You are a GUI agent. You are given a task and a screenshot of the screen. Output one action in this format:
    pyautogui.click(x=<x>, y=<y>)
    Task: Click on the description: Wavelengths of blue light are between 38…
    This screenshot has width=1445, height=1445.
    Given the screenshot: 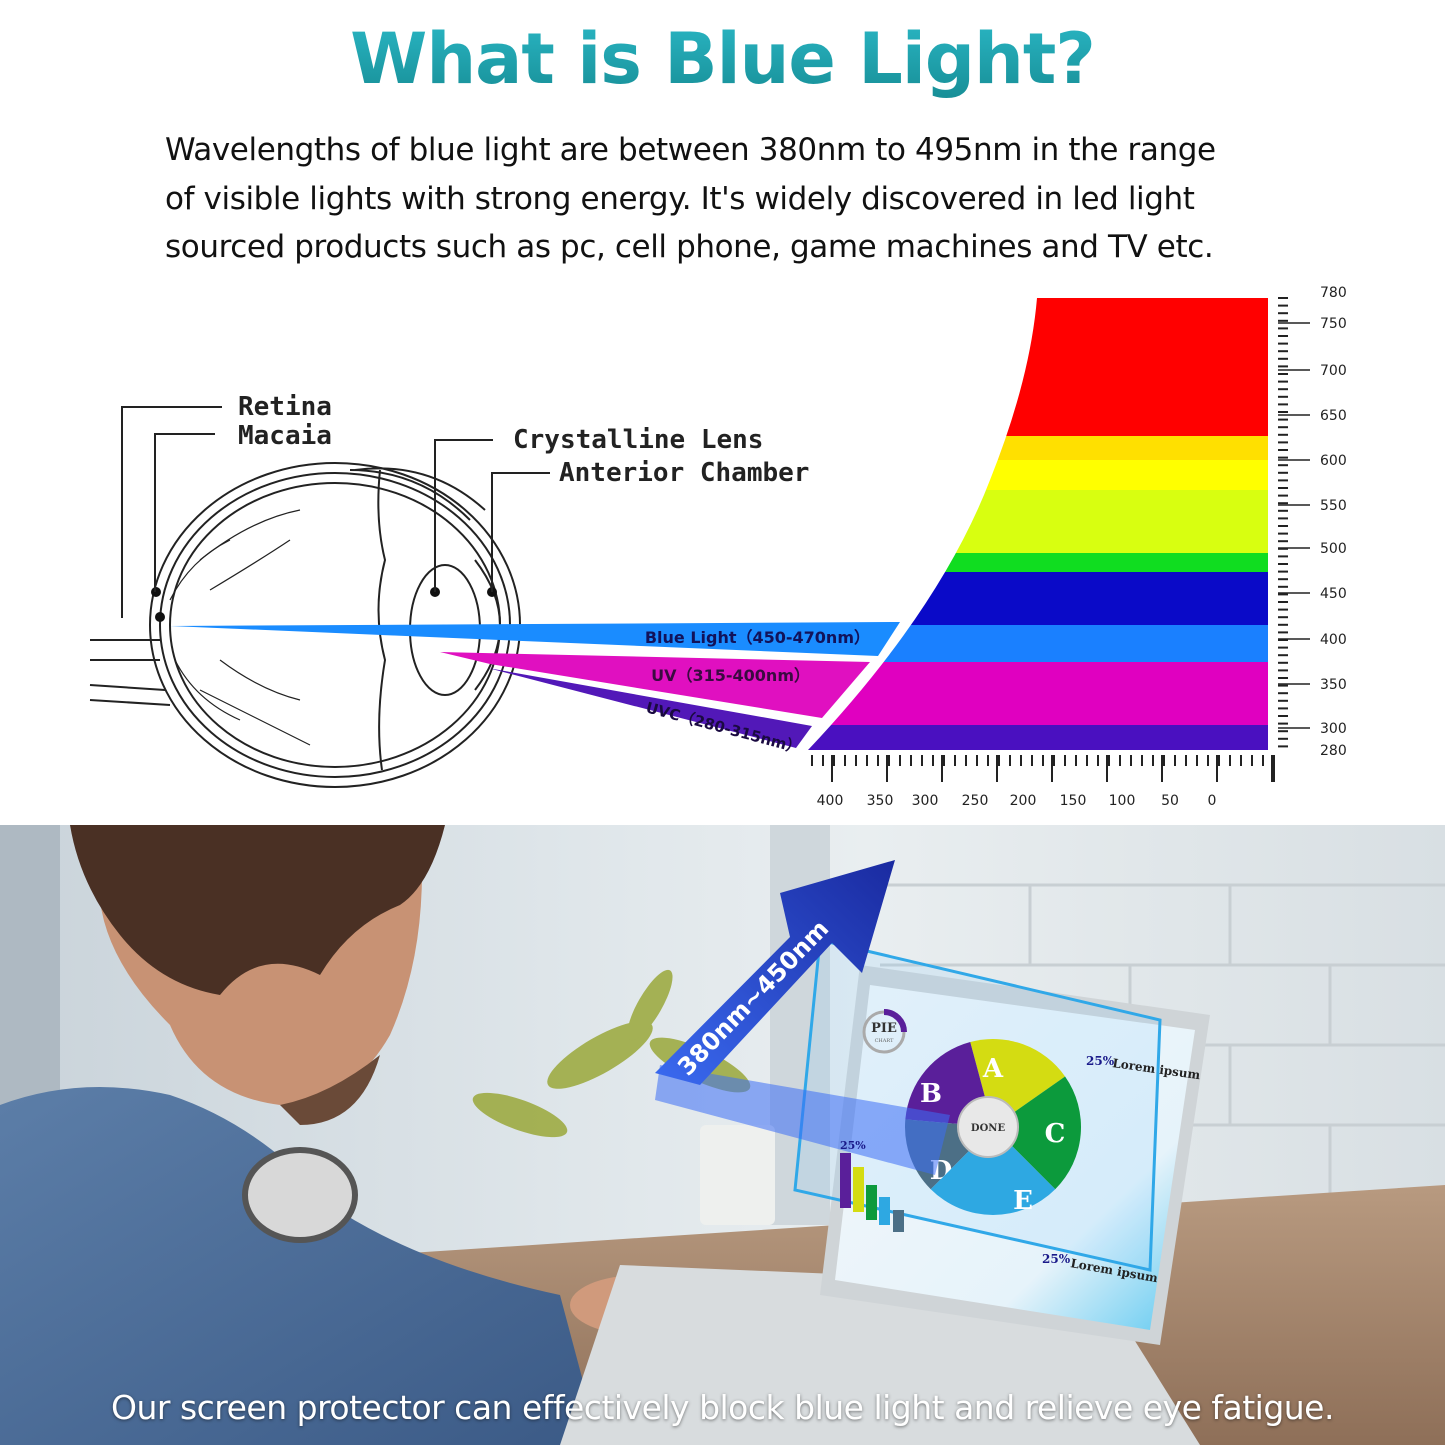 What is the action you would take?
    pyautogui.click(x=730, y=199)
    